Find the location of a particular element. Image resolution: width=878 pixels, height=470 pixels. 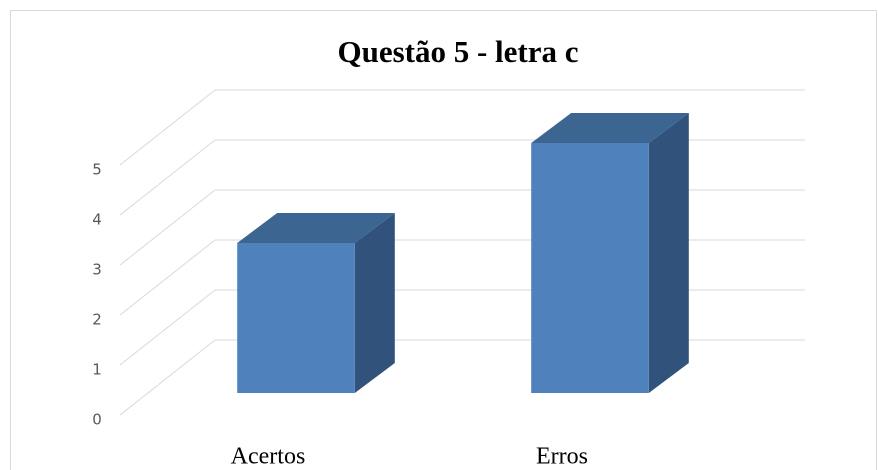

y-tick-label: 3 is located at coordinates (97, 270).